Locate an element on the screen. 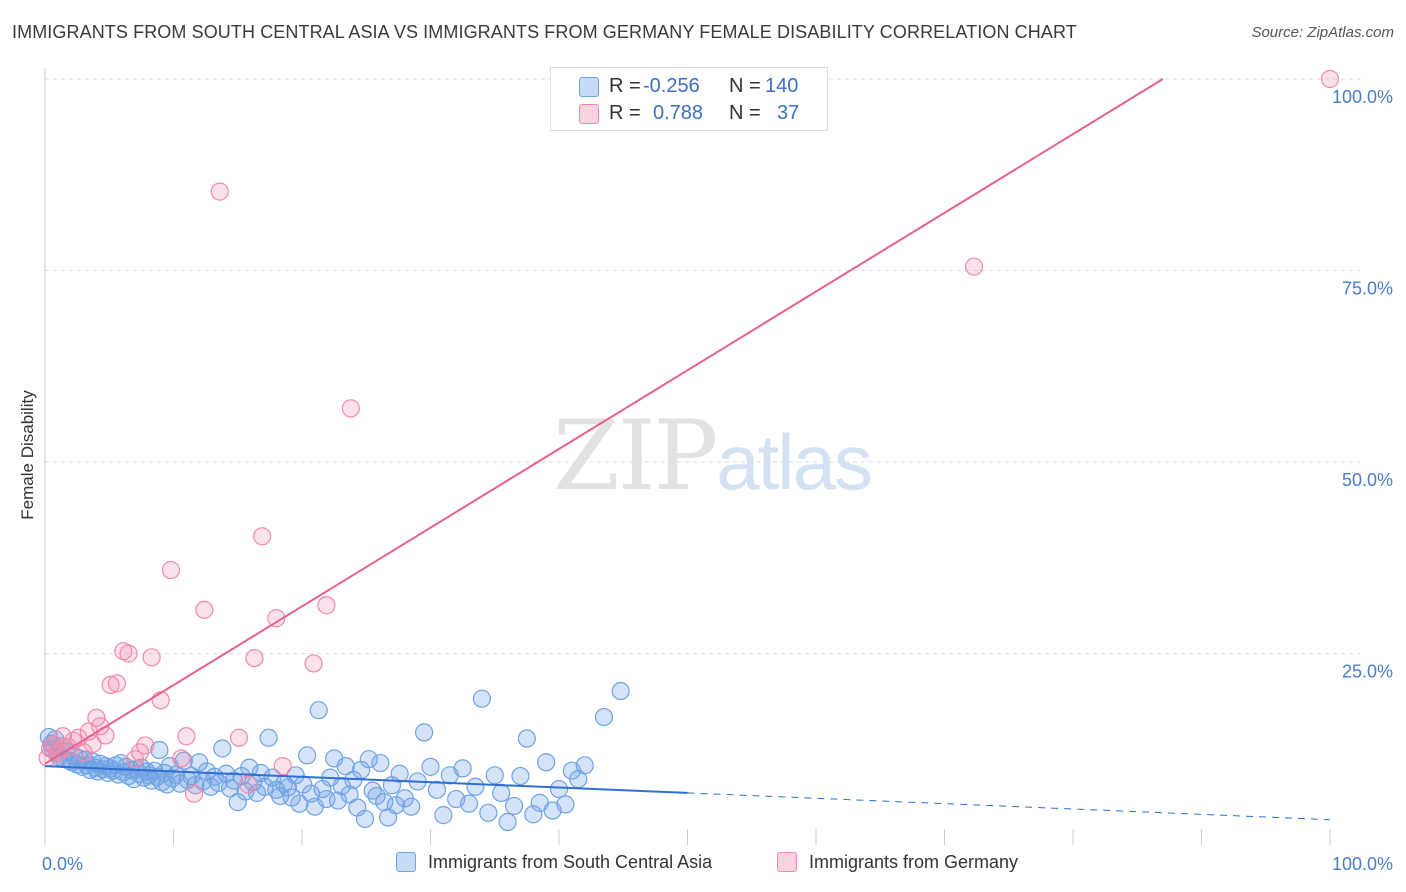 The image size is (1406, 892). y-tick-label: 100.0% is located at coordinates (1362, 97).